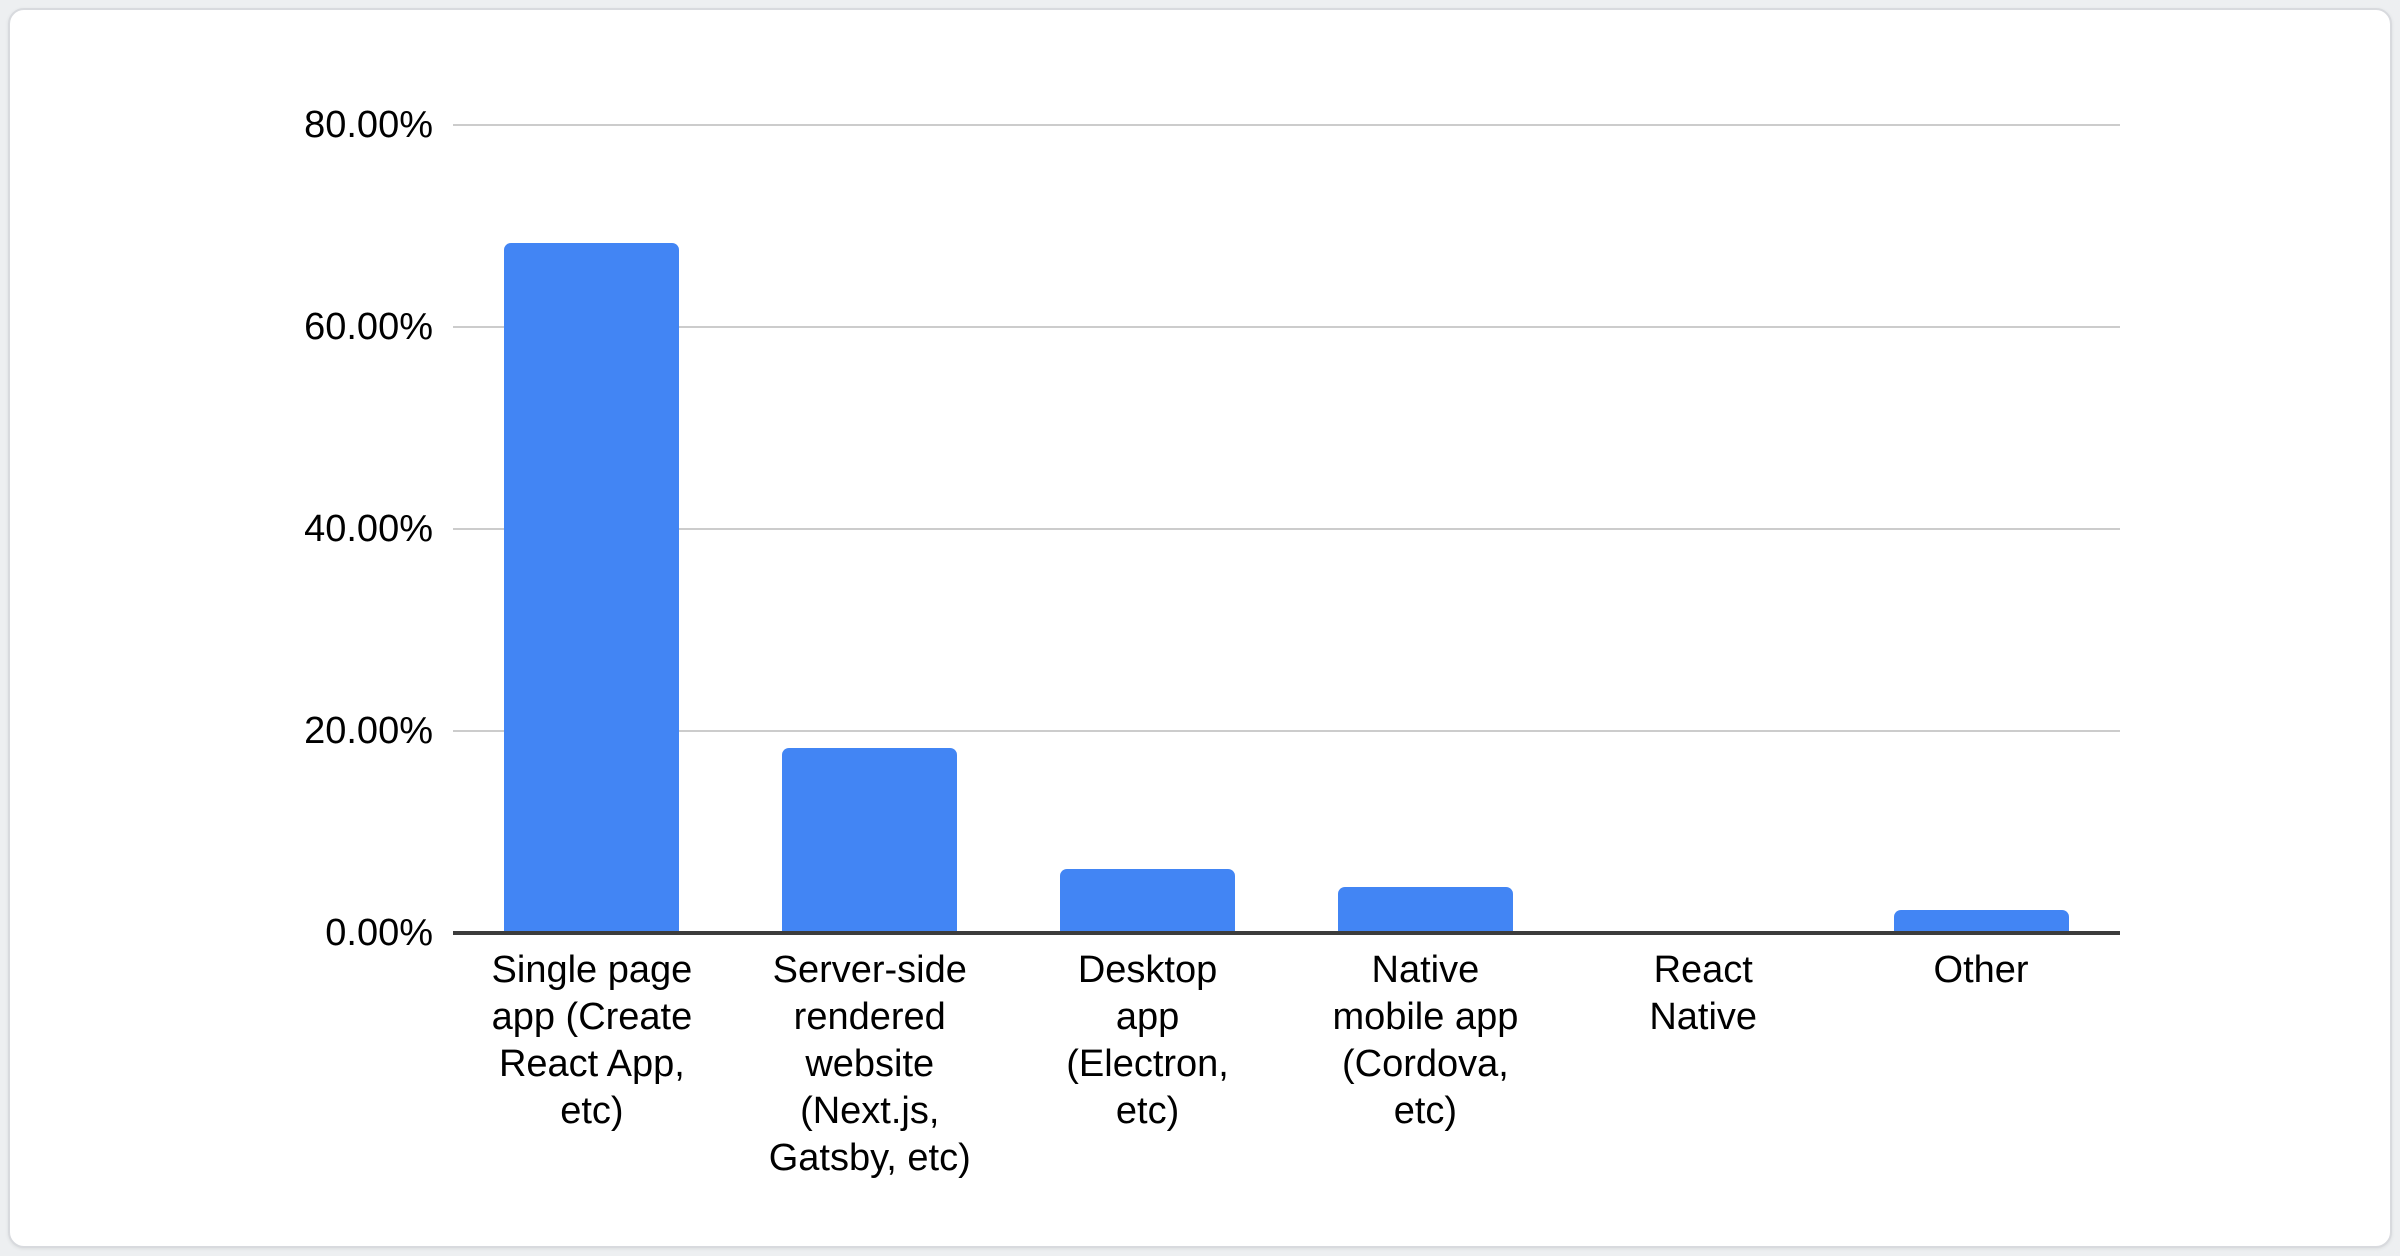 The height and width of the screenshot is (1256, 2400). I want to click on x-tick-label-0: Single page app (Create React App, etc), so click(592, 1040).